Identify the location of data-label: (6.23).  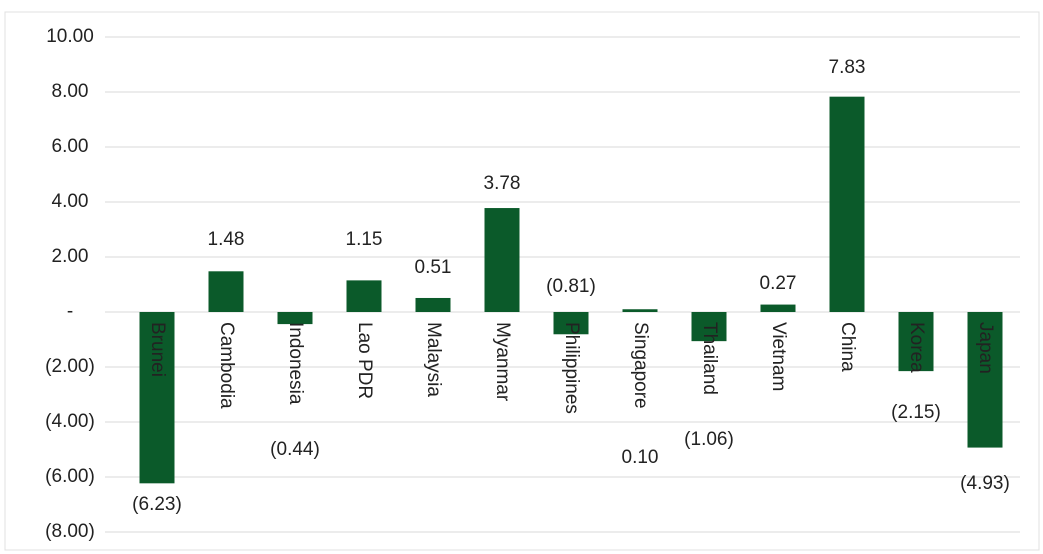
(157, 504).